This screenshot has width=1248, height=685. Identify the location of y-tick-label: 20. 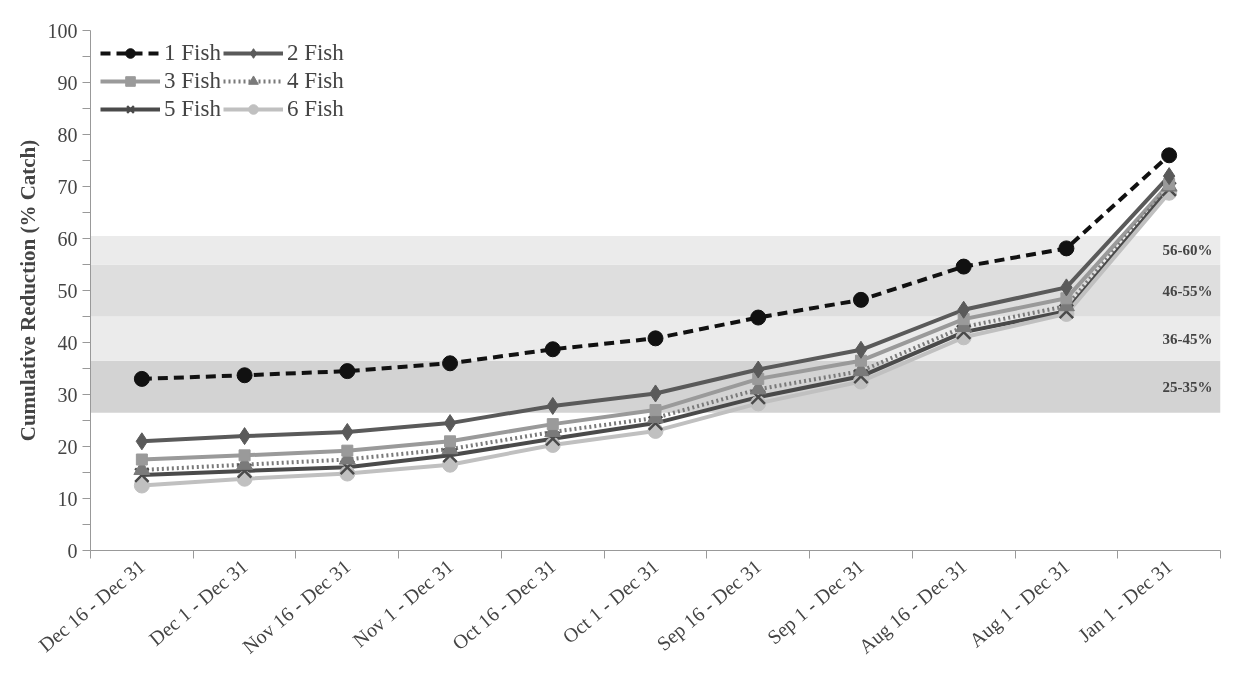
(67, 446).